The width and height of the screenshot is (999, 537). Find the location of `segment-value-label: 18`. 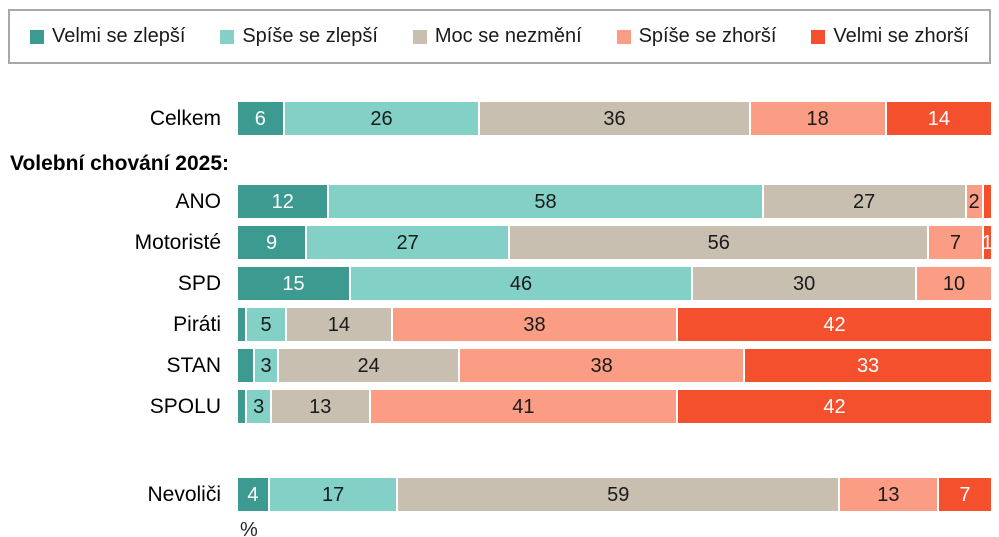

segment-value-label: 18 is located at coordinates (817, 118).